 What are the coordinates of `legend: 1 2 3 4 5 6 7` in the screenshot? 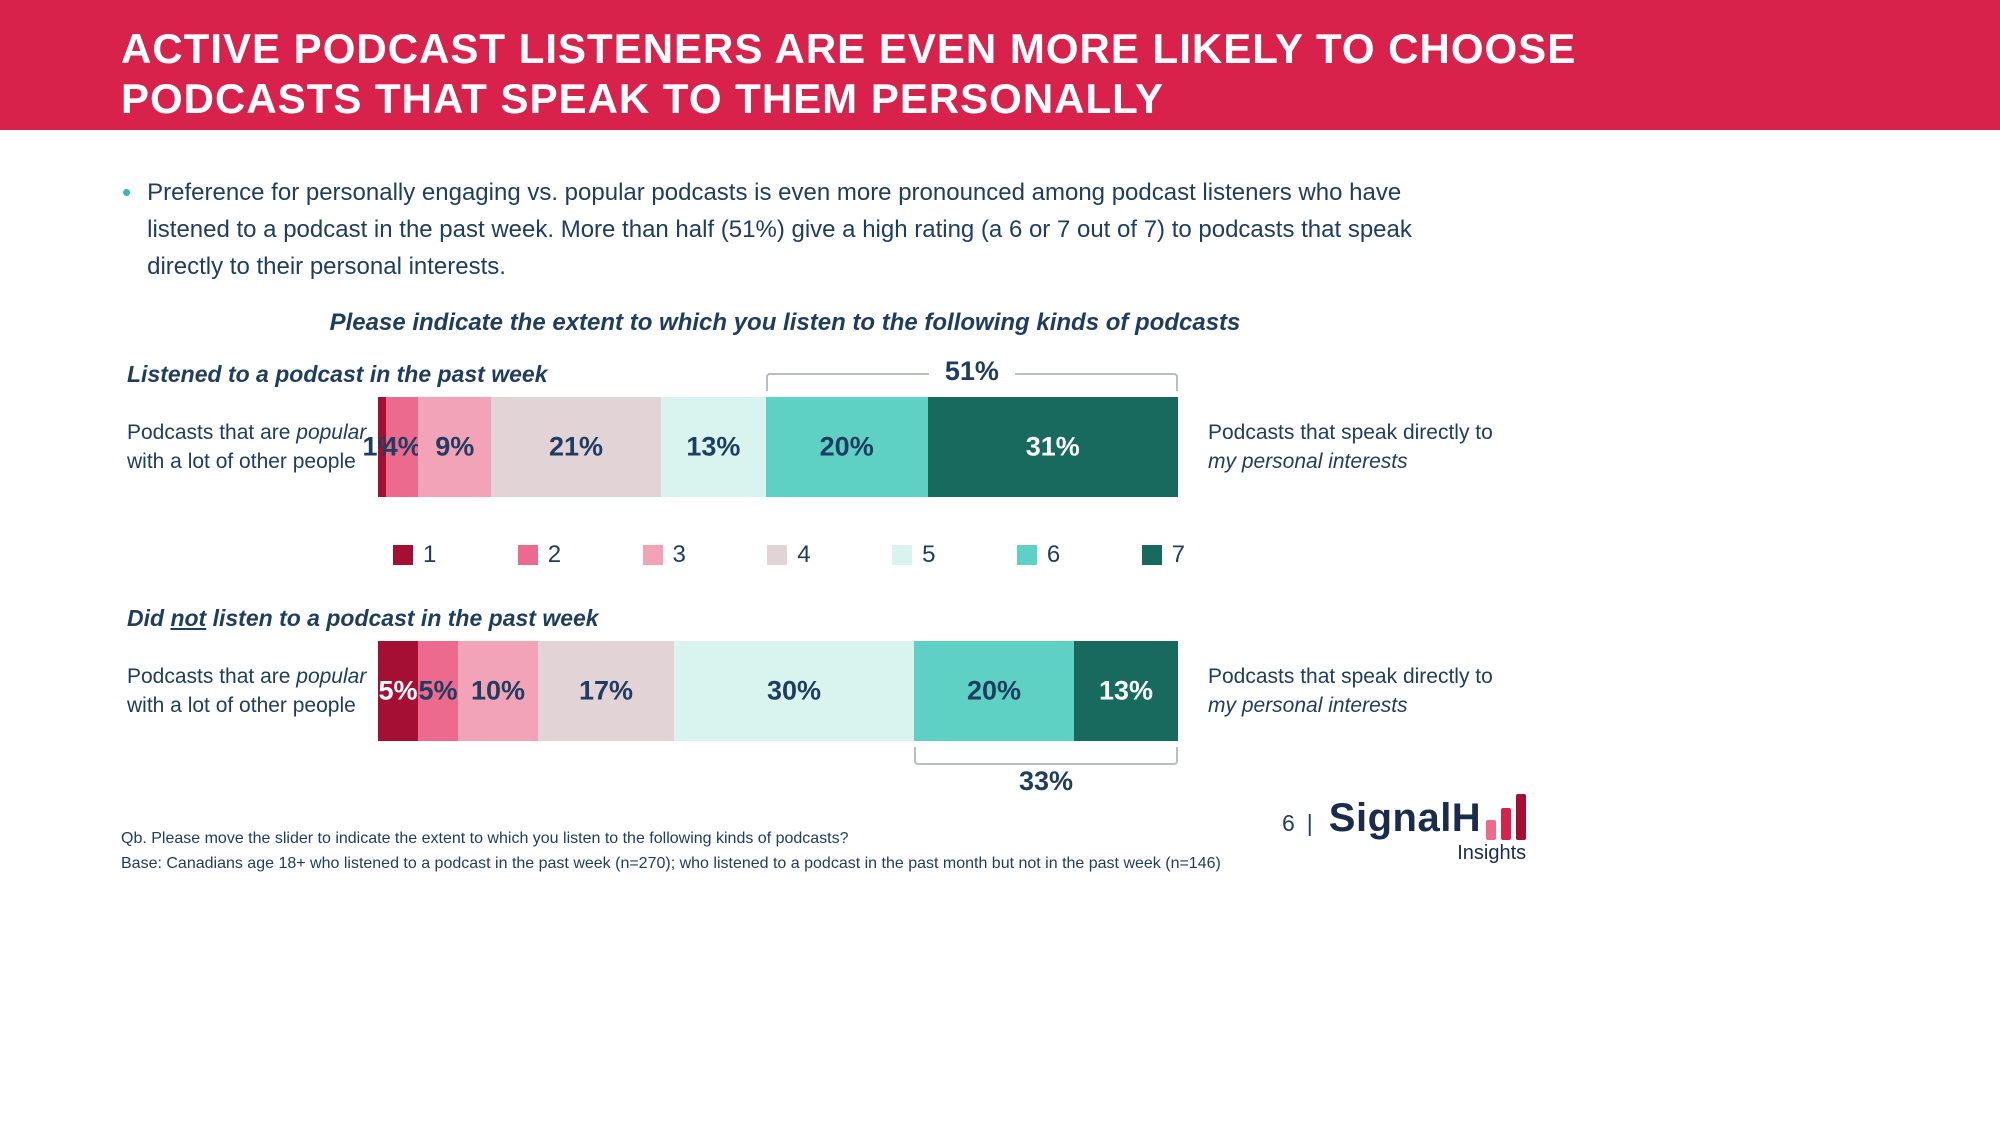 It's located at (789, 555).